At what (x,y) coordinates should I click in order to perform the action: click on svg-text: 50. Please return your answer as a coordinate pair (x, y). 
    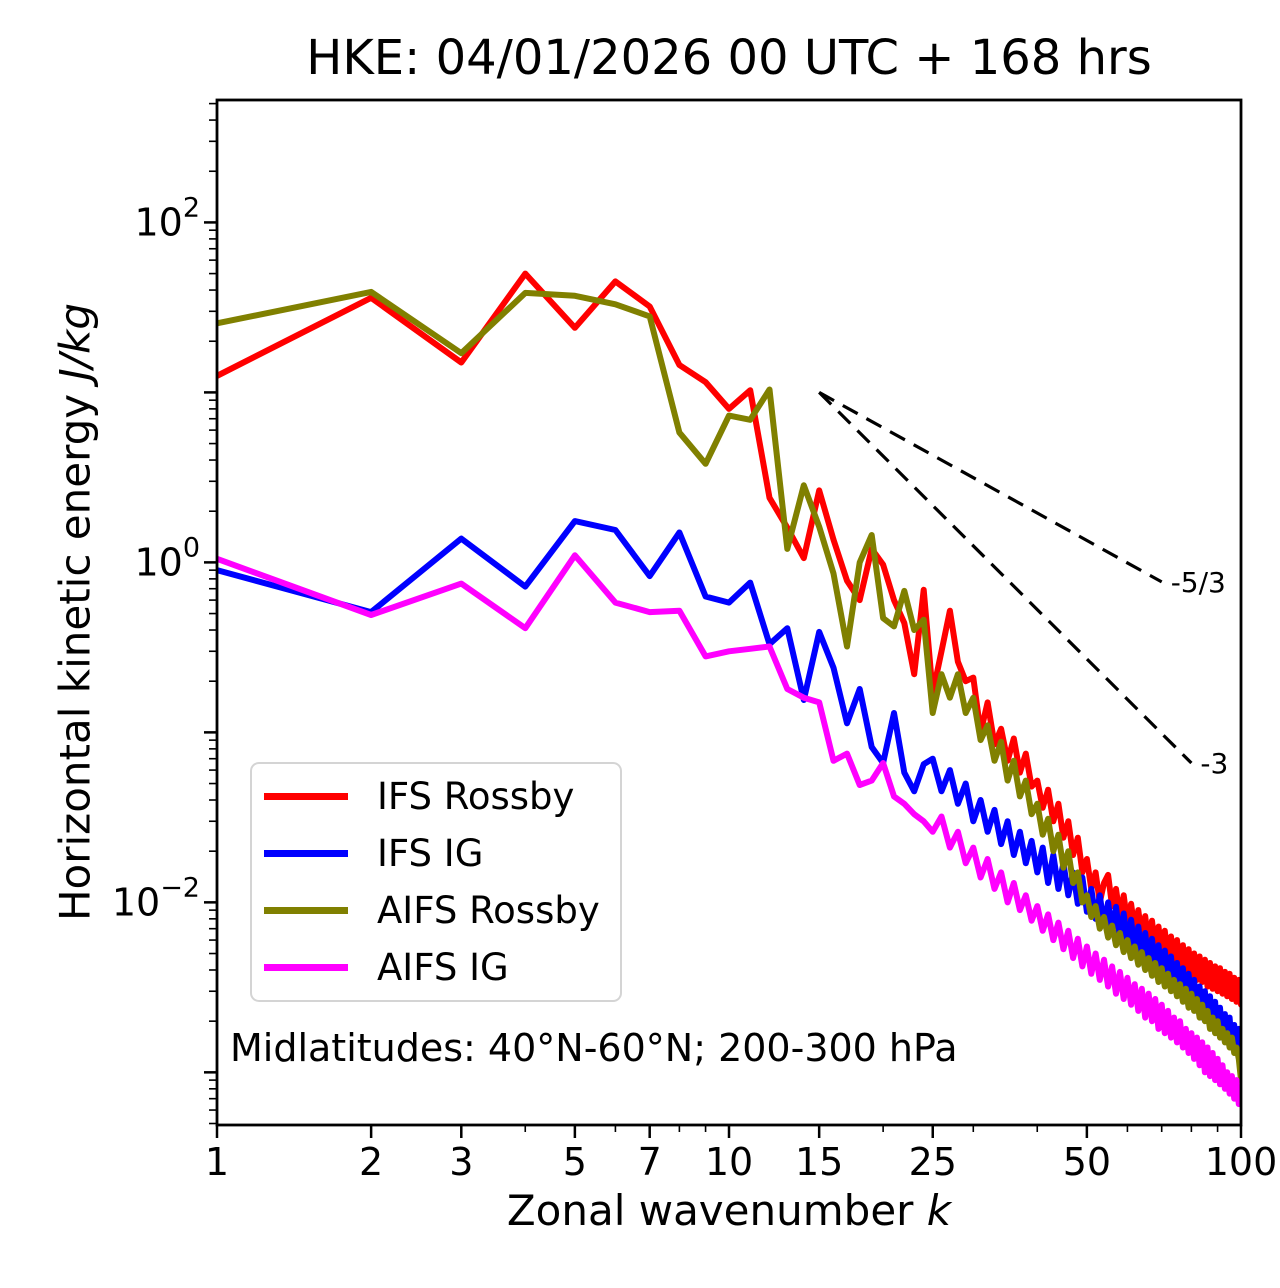
    Looking at the image, I should click on (1087, 1162).